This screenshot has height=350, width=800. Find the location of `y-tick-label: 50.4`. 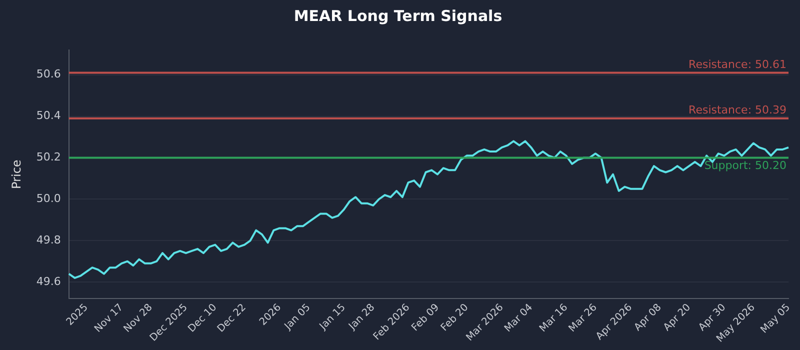

y-tick-label: 50.4 is located at coordinates (48, 115).